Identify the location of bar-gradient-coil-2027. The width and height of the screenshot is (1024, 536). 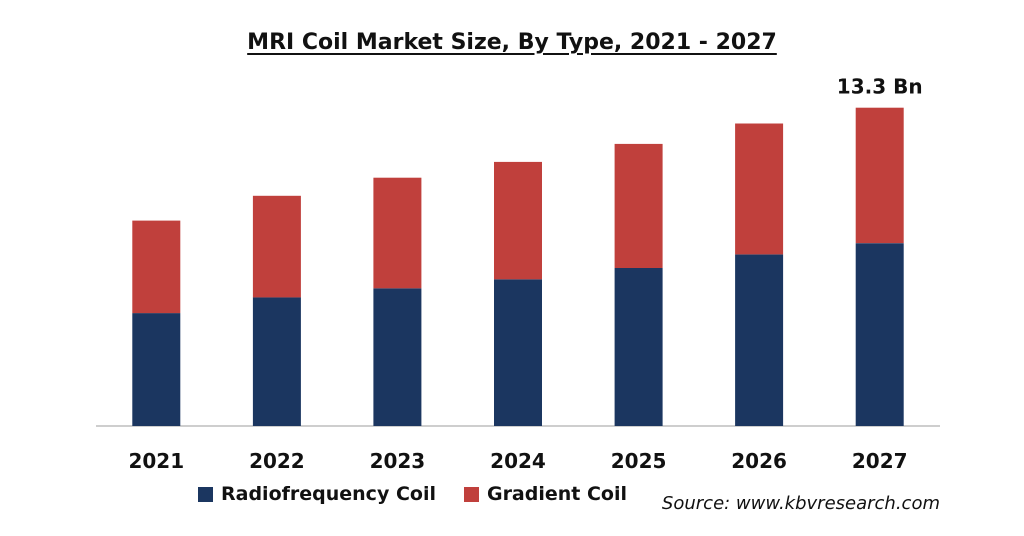
(879, 175).